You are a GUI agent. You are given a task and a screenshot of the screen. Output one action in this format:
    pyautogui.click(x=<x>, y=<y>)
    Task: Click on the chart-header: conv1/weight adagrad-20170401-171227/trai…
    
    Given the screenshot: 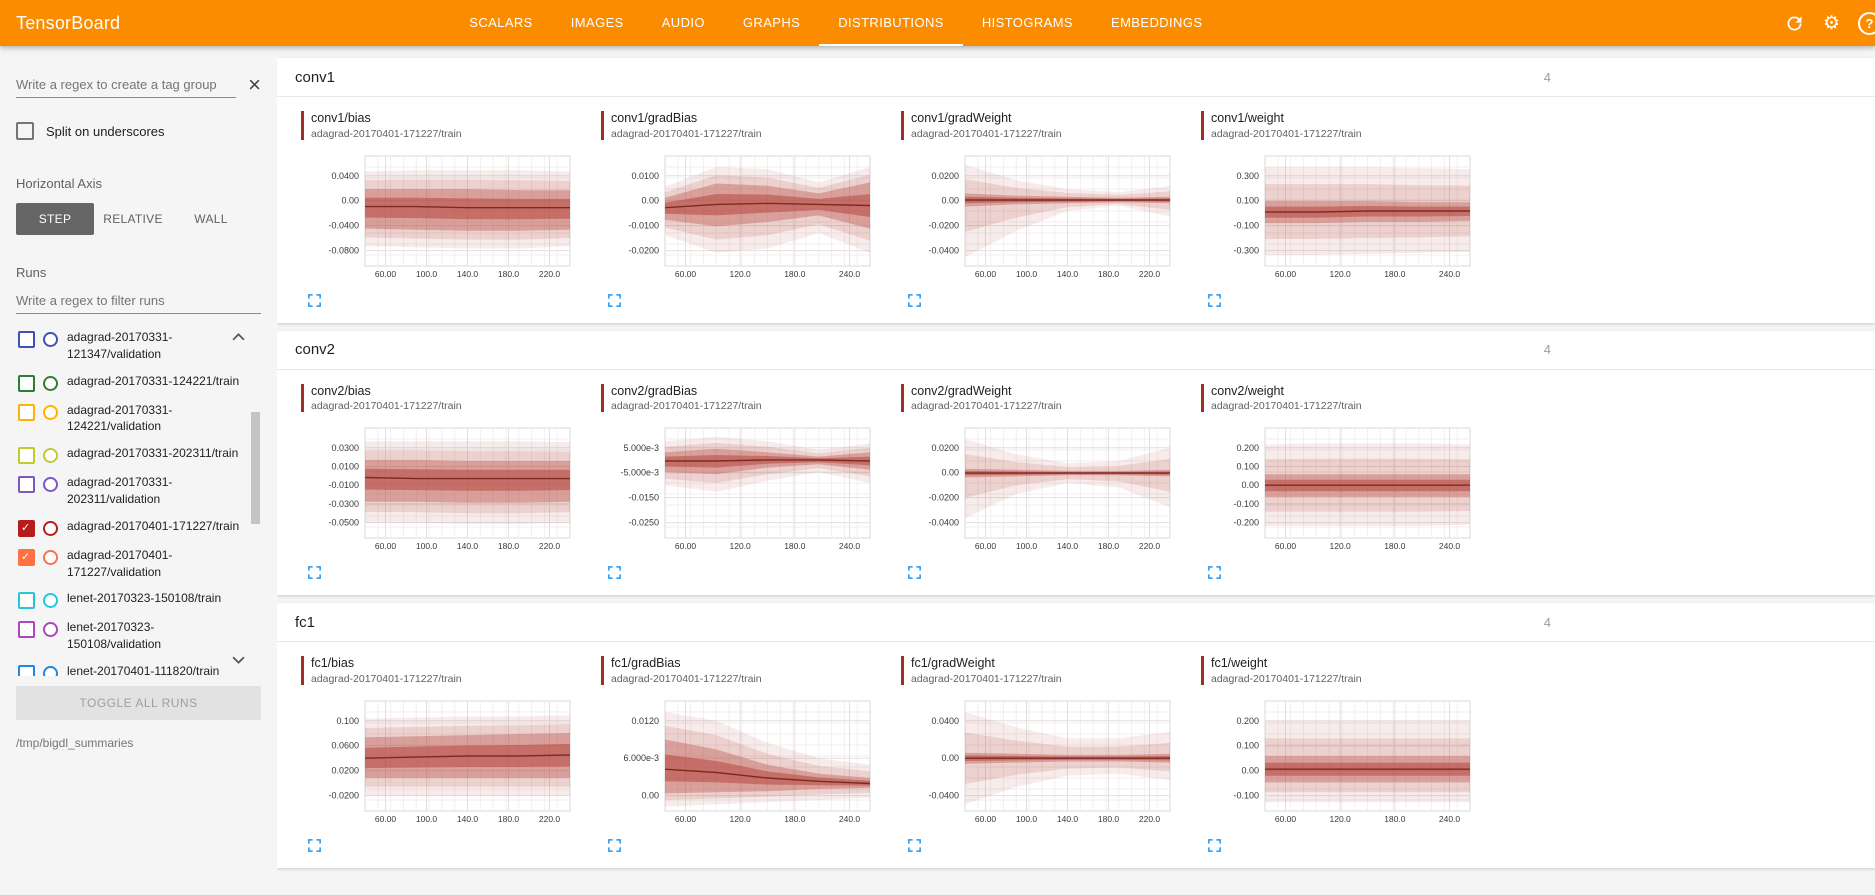 What is the action you would take?
    pyautogui.click(x=1347, y=125)
    